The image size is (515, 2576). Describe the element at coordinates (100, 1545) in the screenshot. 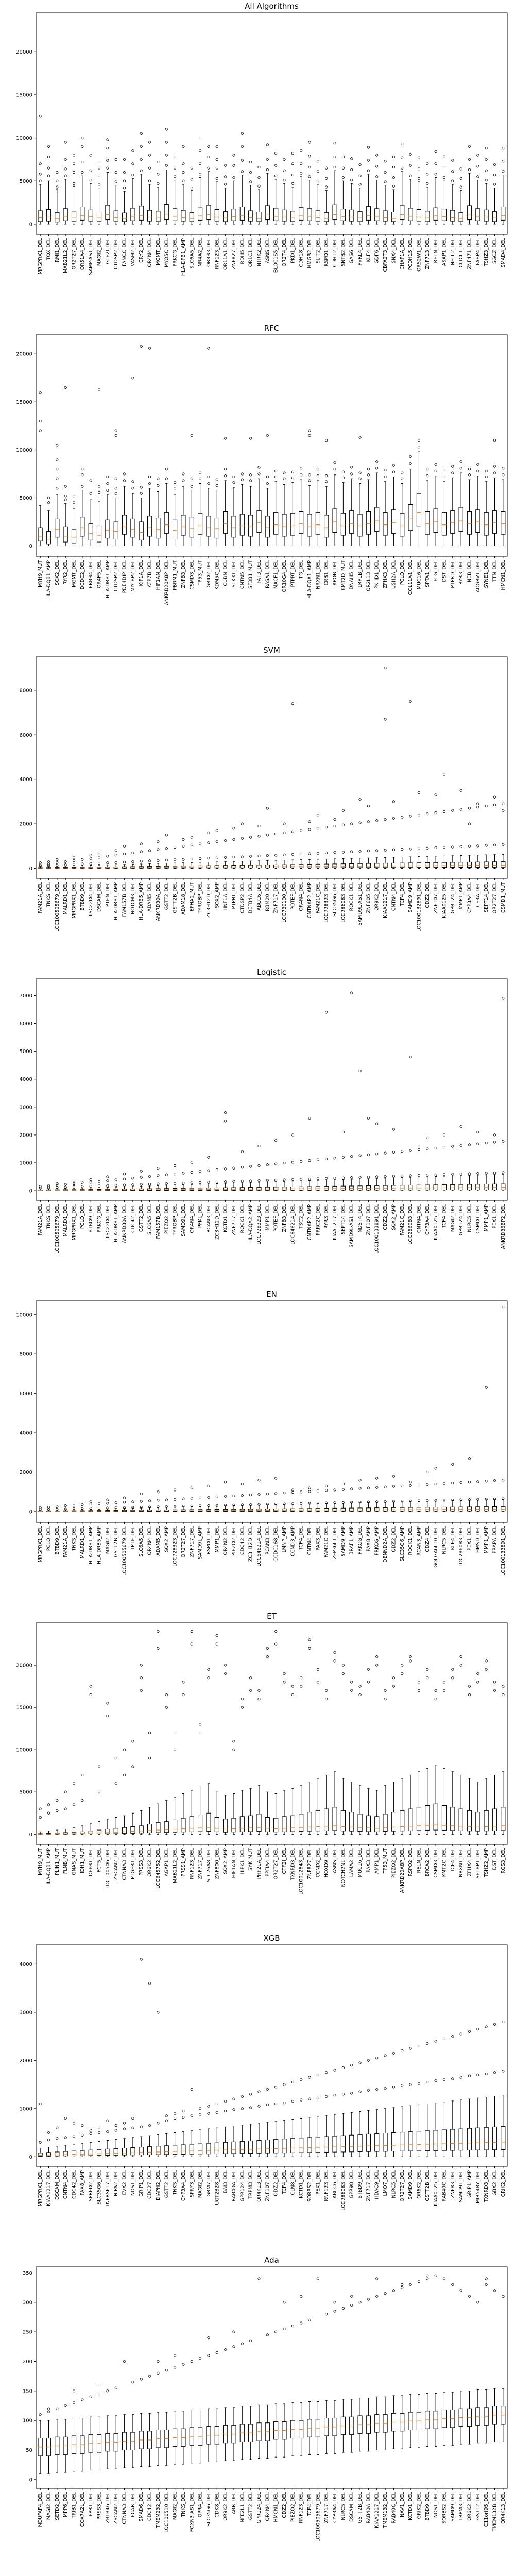

I see `x-tick-label: HLA-DRB5_AMP` at that location.